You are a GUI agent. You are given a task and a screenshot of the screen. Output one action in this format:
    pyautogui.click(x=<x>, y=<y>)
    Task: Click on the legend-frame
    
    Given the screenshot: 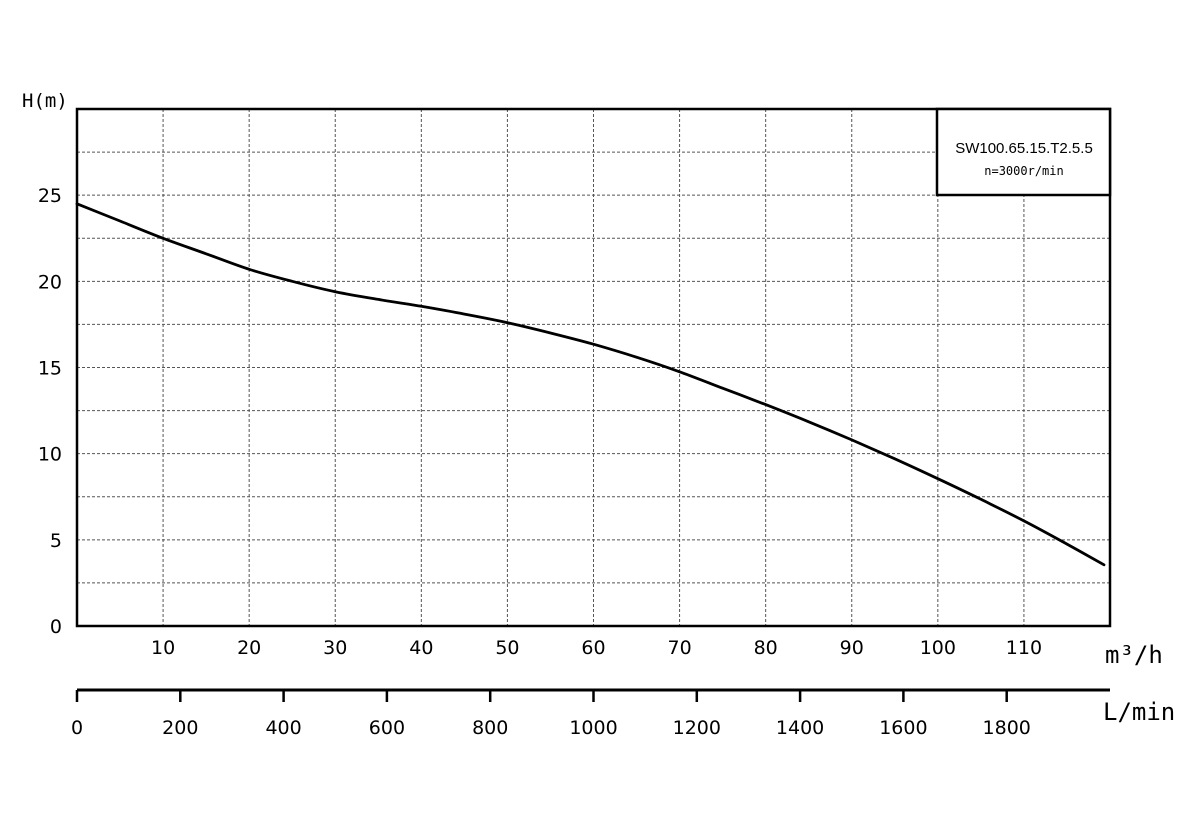 What is the action you would take?
    pyautogui.click(x=1023, y=152)
    